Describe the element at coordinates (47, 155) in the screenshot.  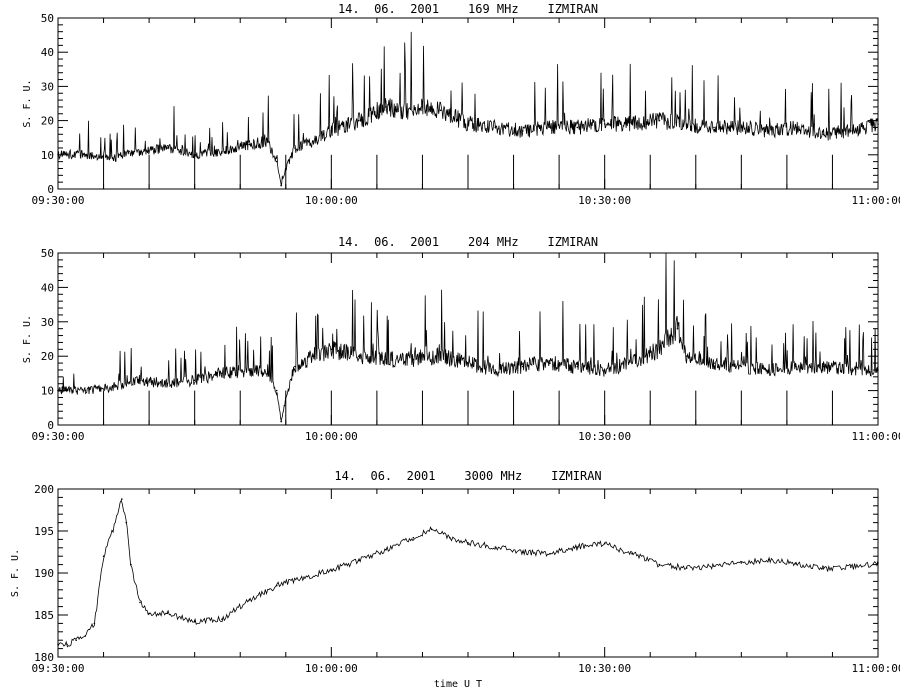
I see `y-tick-label: 10` at that location.